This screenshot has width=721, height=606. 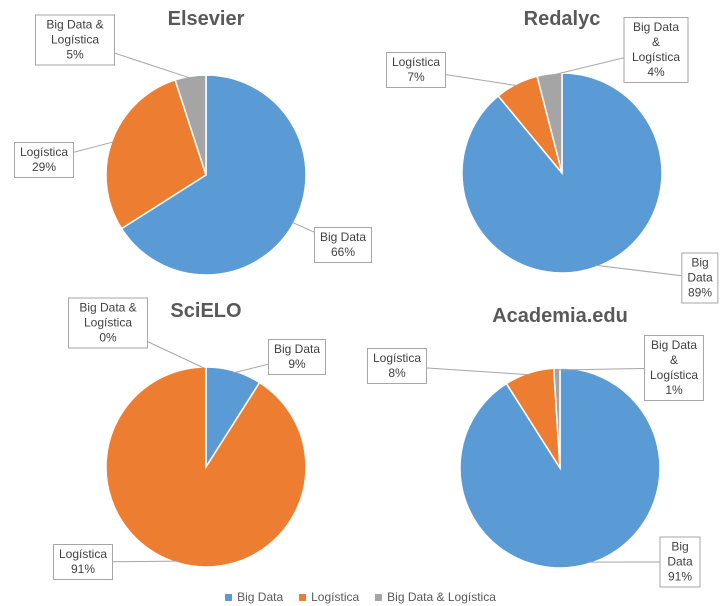 What do you see at coordinates (75, 54) in the screenshot?
I see `label-value: 5%` at bounding box center [75, 54].